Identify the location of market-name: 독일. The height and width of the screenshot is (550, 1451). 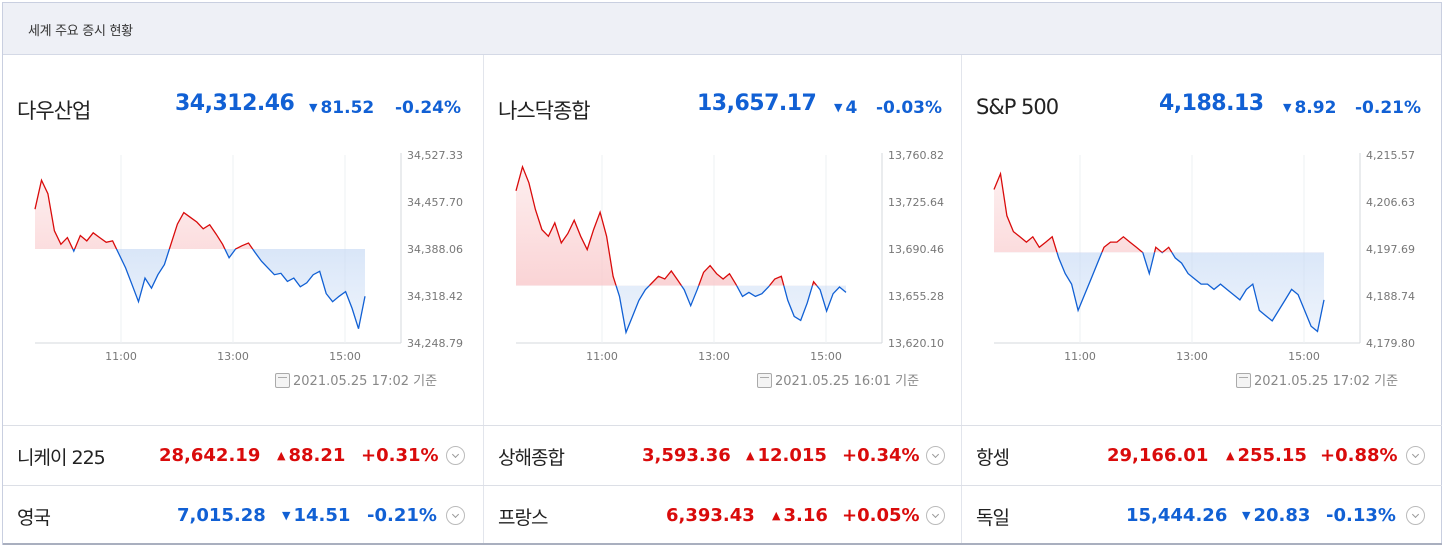
(993, 518).